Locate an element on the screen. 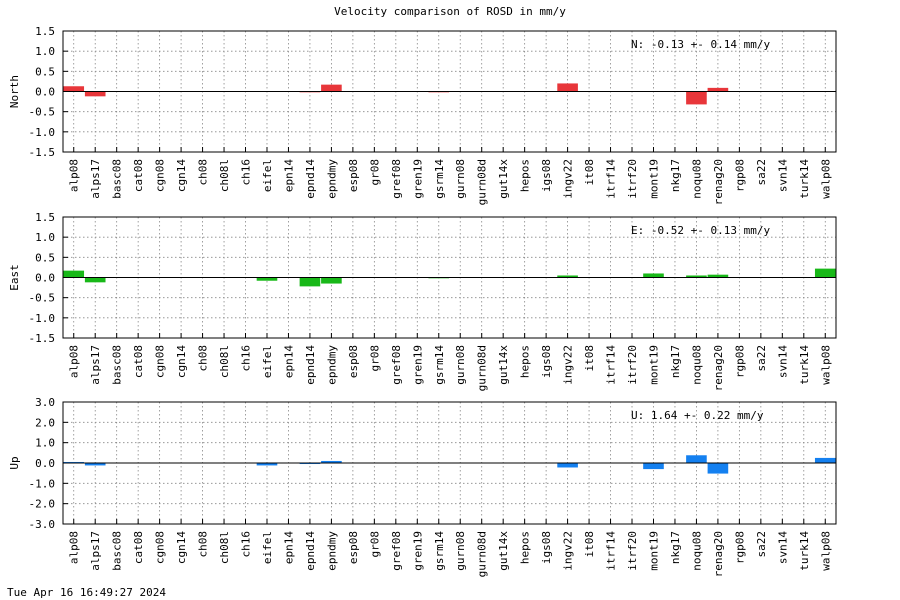 This screenshot has height=600, width=900. bar-epndmy is located at coordinates (331, 280).